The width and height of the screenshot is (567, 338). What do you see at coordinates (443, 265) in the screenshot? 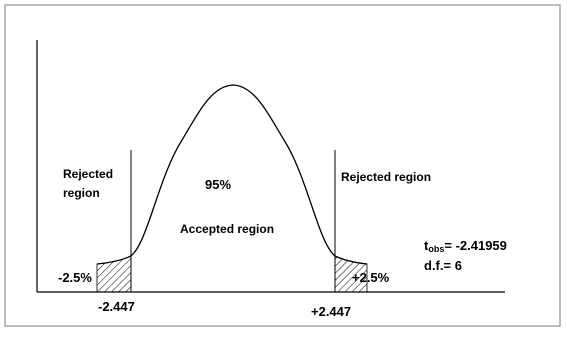
I see `degrees-of-freedom-label: d.f.= 6` at bounding box center [443, 265].